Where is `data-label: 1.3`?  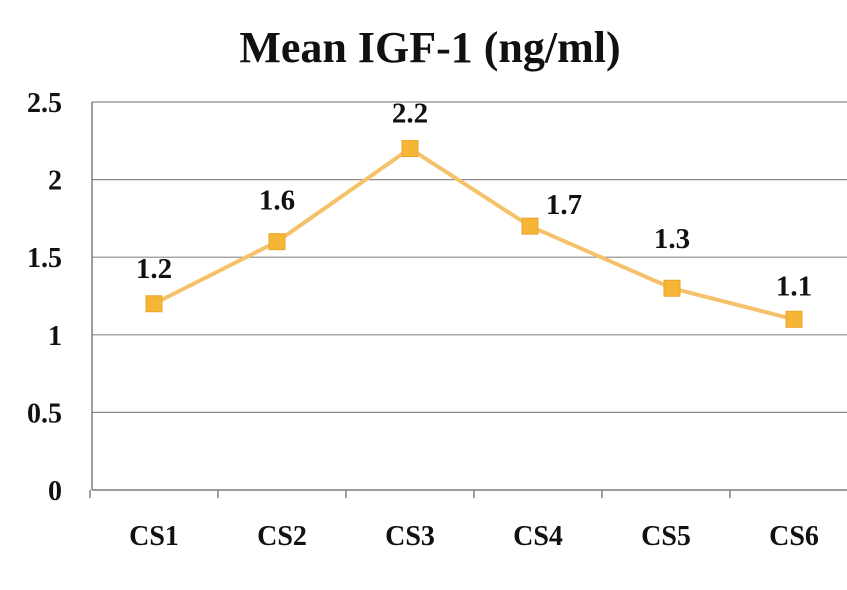
data-label: 1.3 is located at coordinates (672, 239).